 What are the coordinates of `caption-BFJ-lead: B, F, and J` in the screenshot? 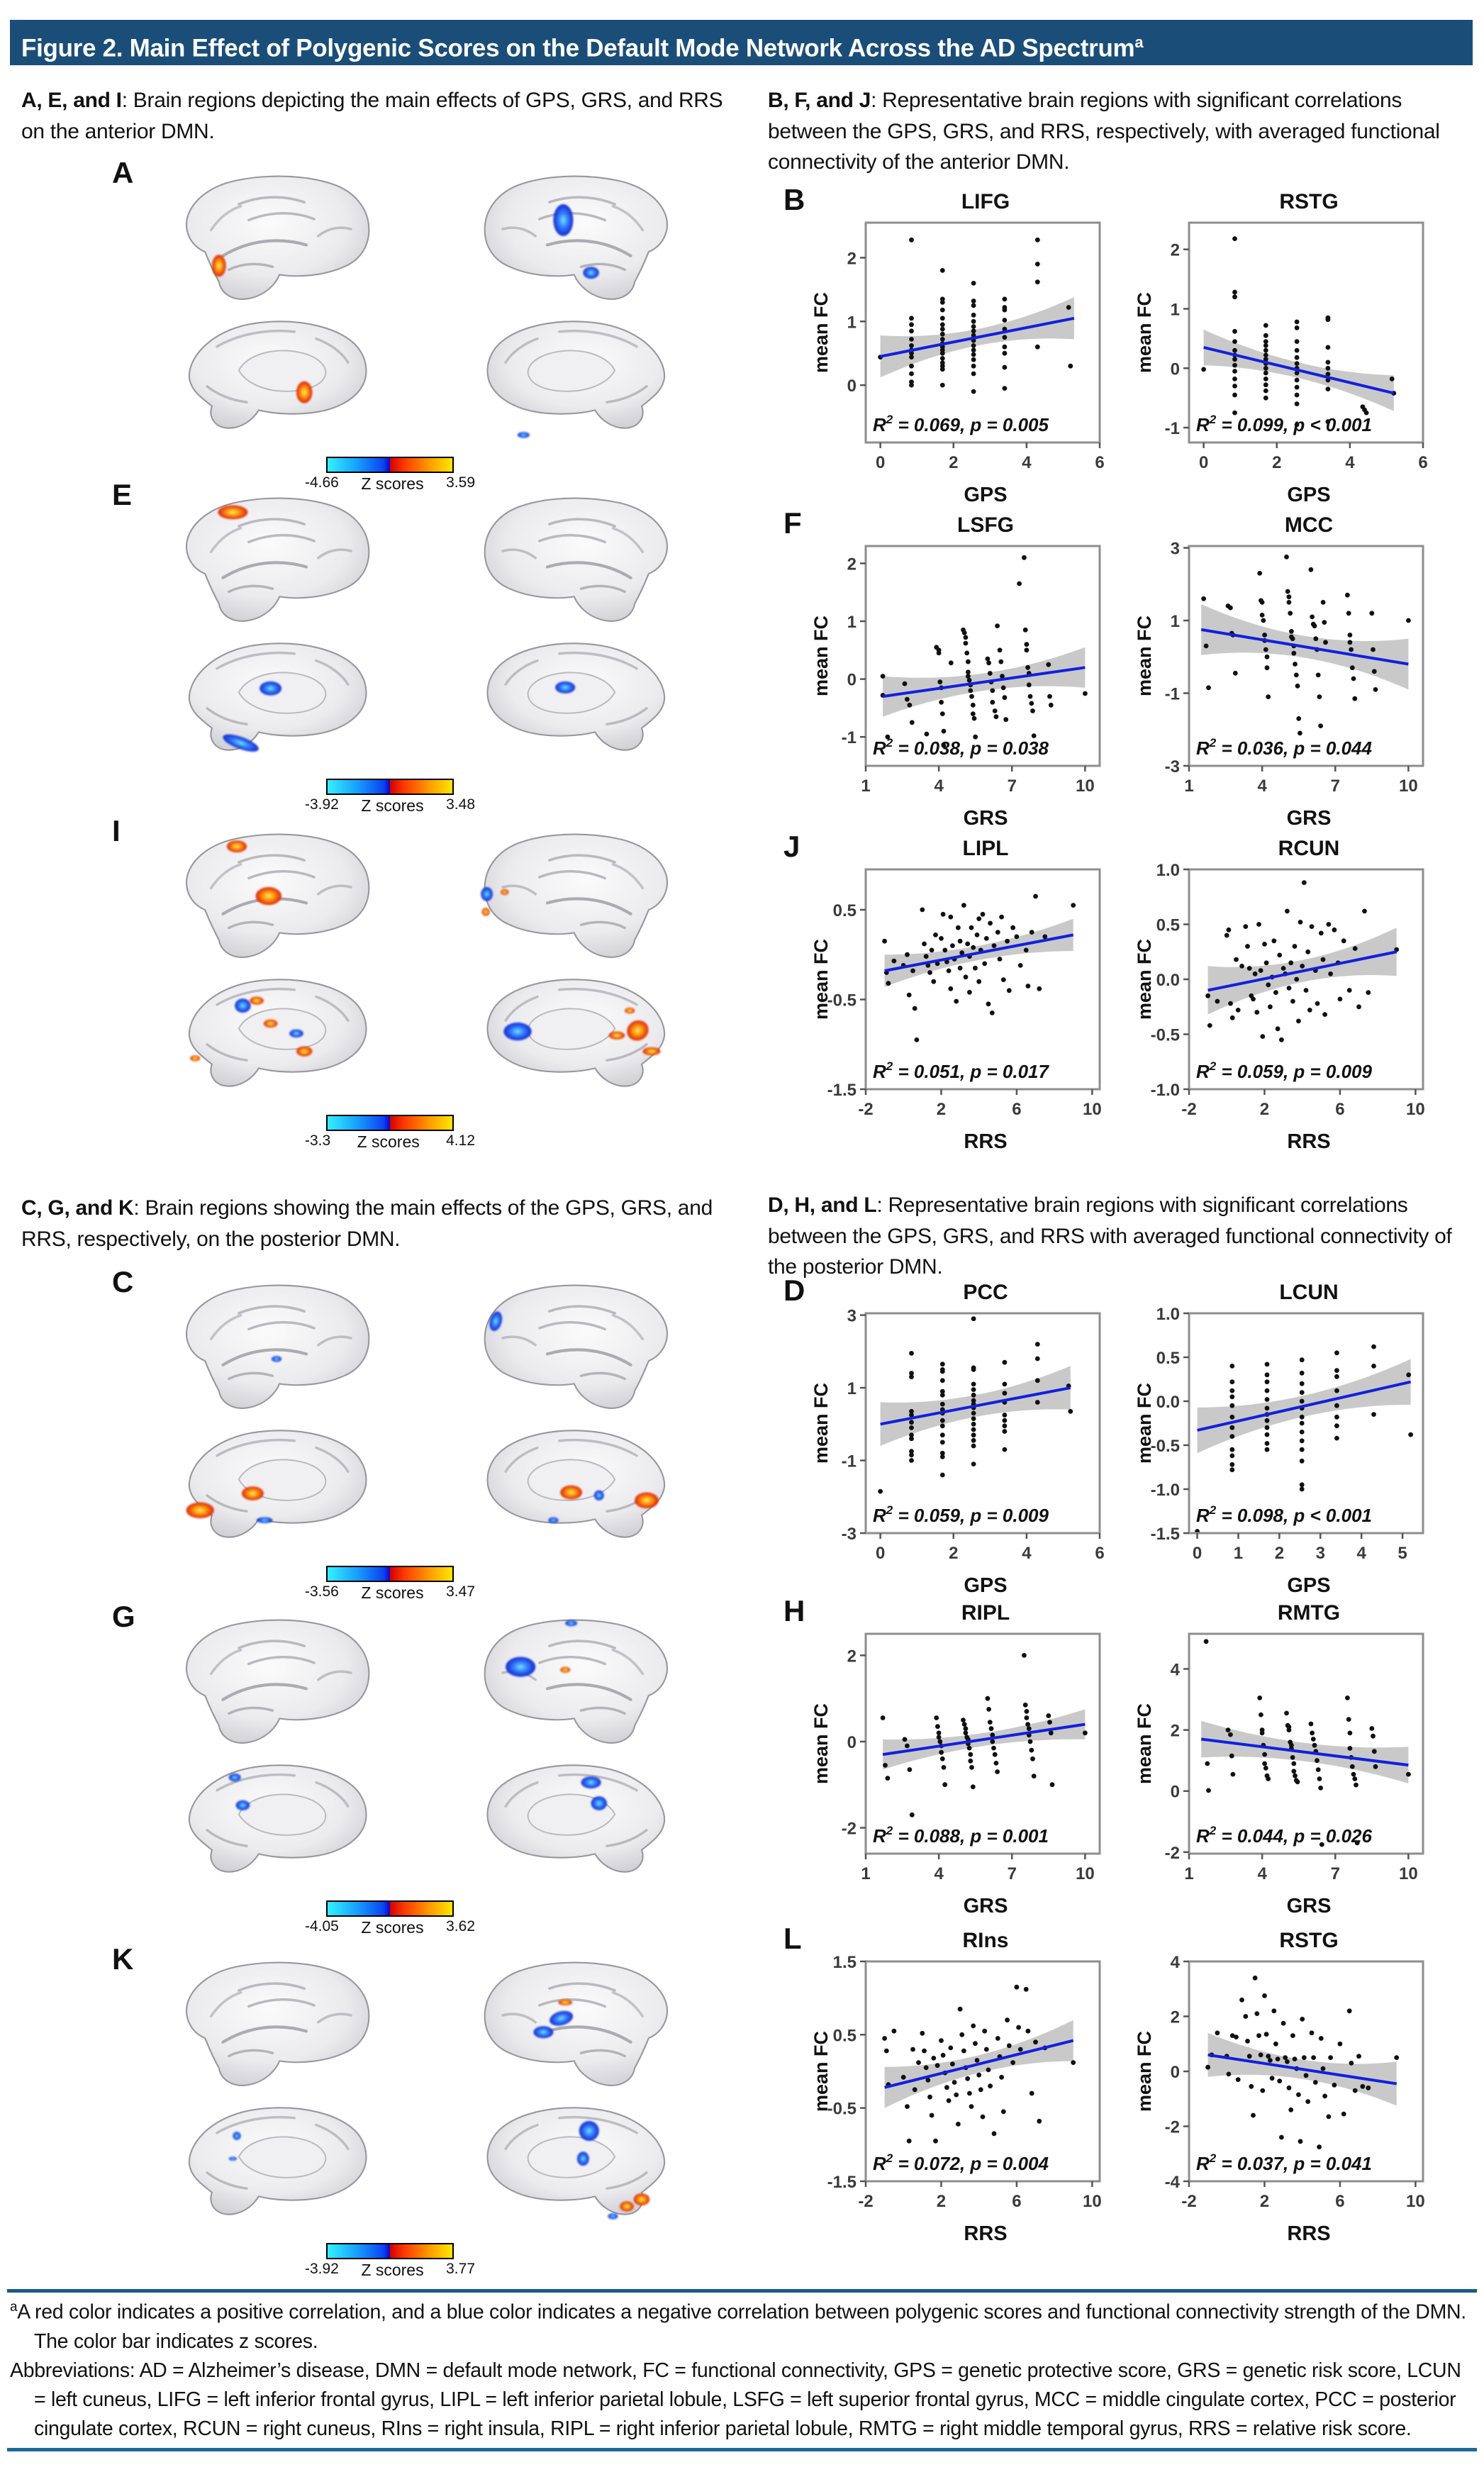 It's located at (819, 100).